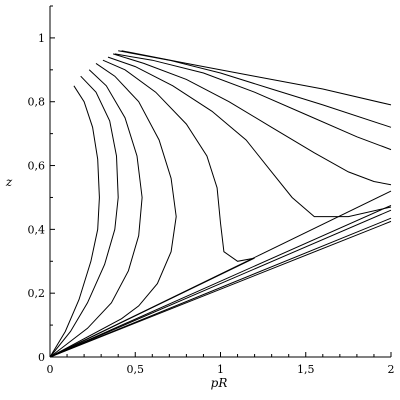 This screenshot has height=400, width=400. What do you see at coordinates (9, 182) in the screenshot?
I see `y-axis-label: z` at bounding box center [9, 182].